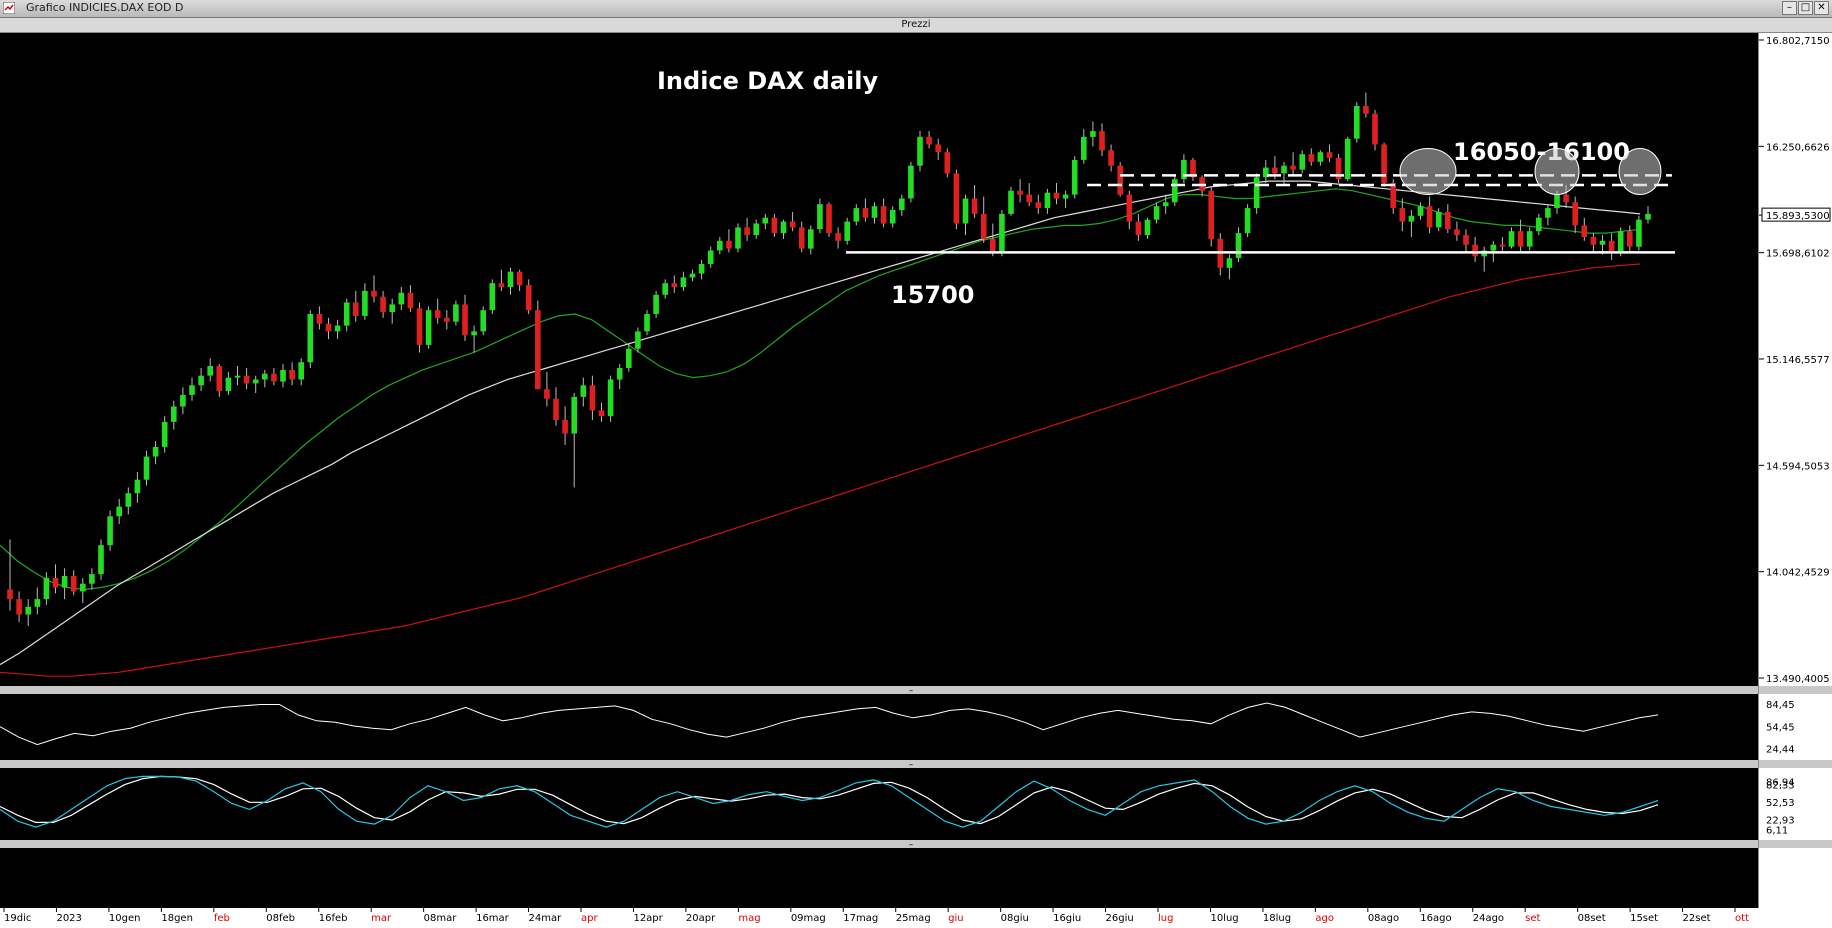 The image size is (1832, 928). I want to click on date-tick-label: ago, so click(1324, 918).